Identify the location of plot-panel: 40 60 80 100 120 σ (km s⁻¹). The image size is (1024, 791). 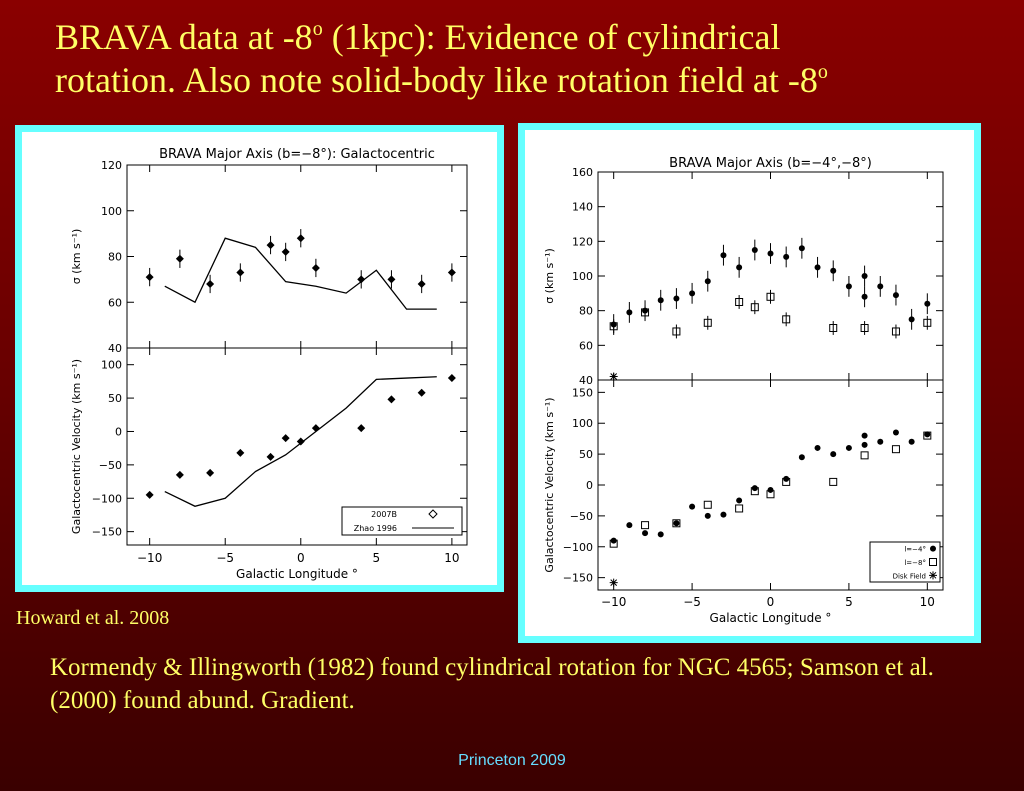
(269, 257).